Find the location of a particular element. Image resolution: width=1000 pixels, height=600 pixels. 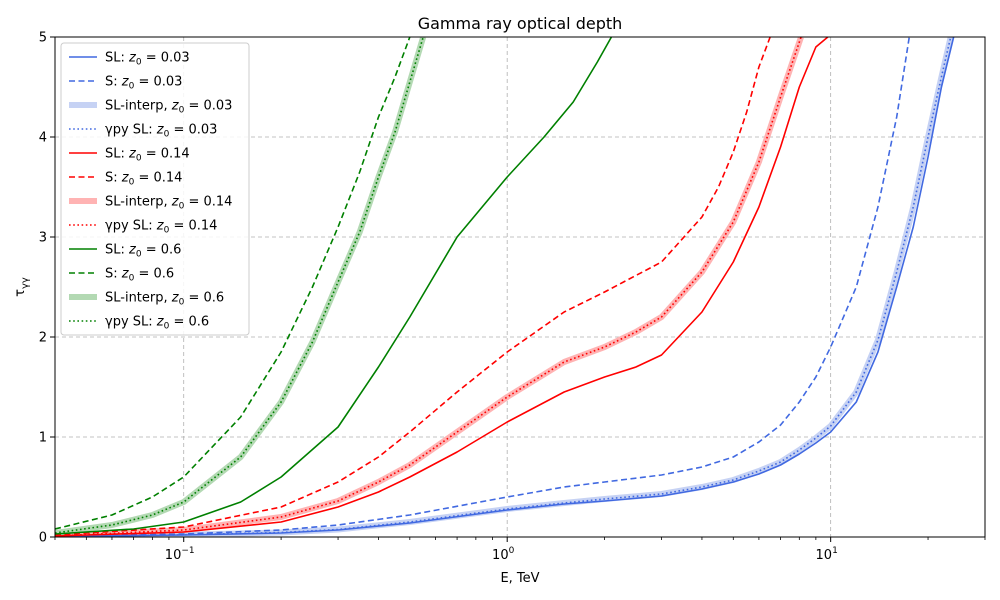

legend-label: SL-interp, z0 = 0.03 is located at coordinates (168, 107).